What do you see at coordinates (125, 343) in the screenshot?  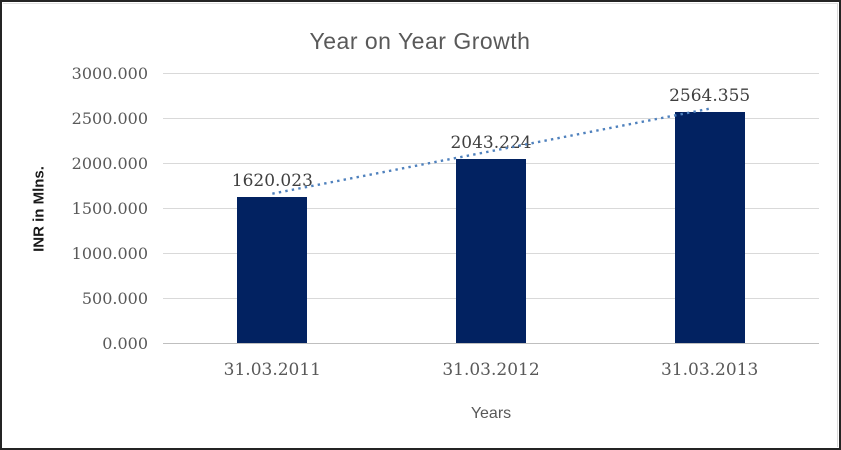 I see `y-tick-label: 0.000` at bounding box center [125, 343].